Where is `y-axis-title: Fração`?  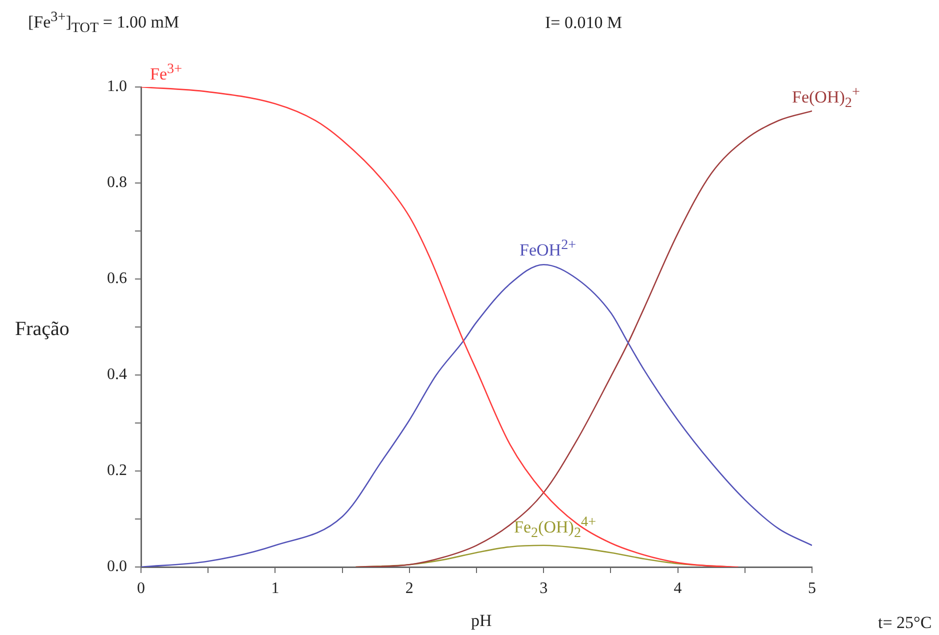 y-axis-title: Fração is located at coordinates (42, 329).